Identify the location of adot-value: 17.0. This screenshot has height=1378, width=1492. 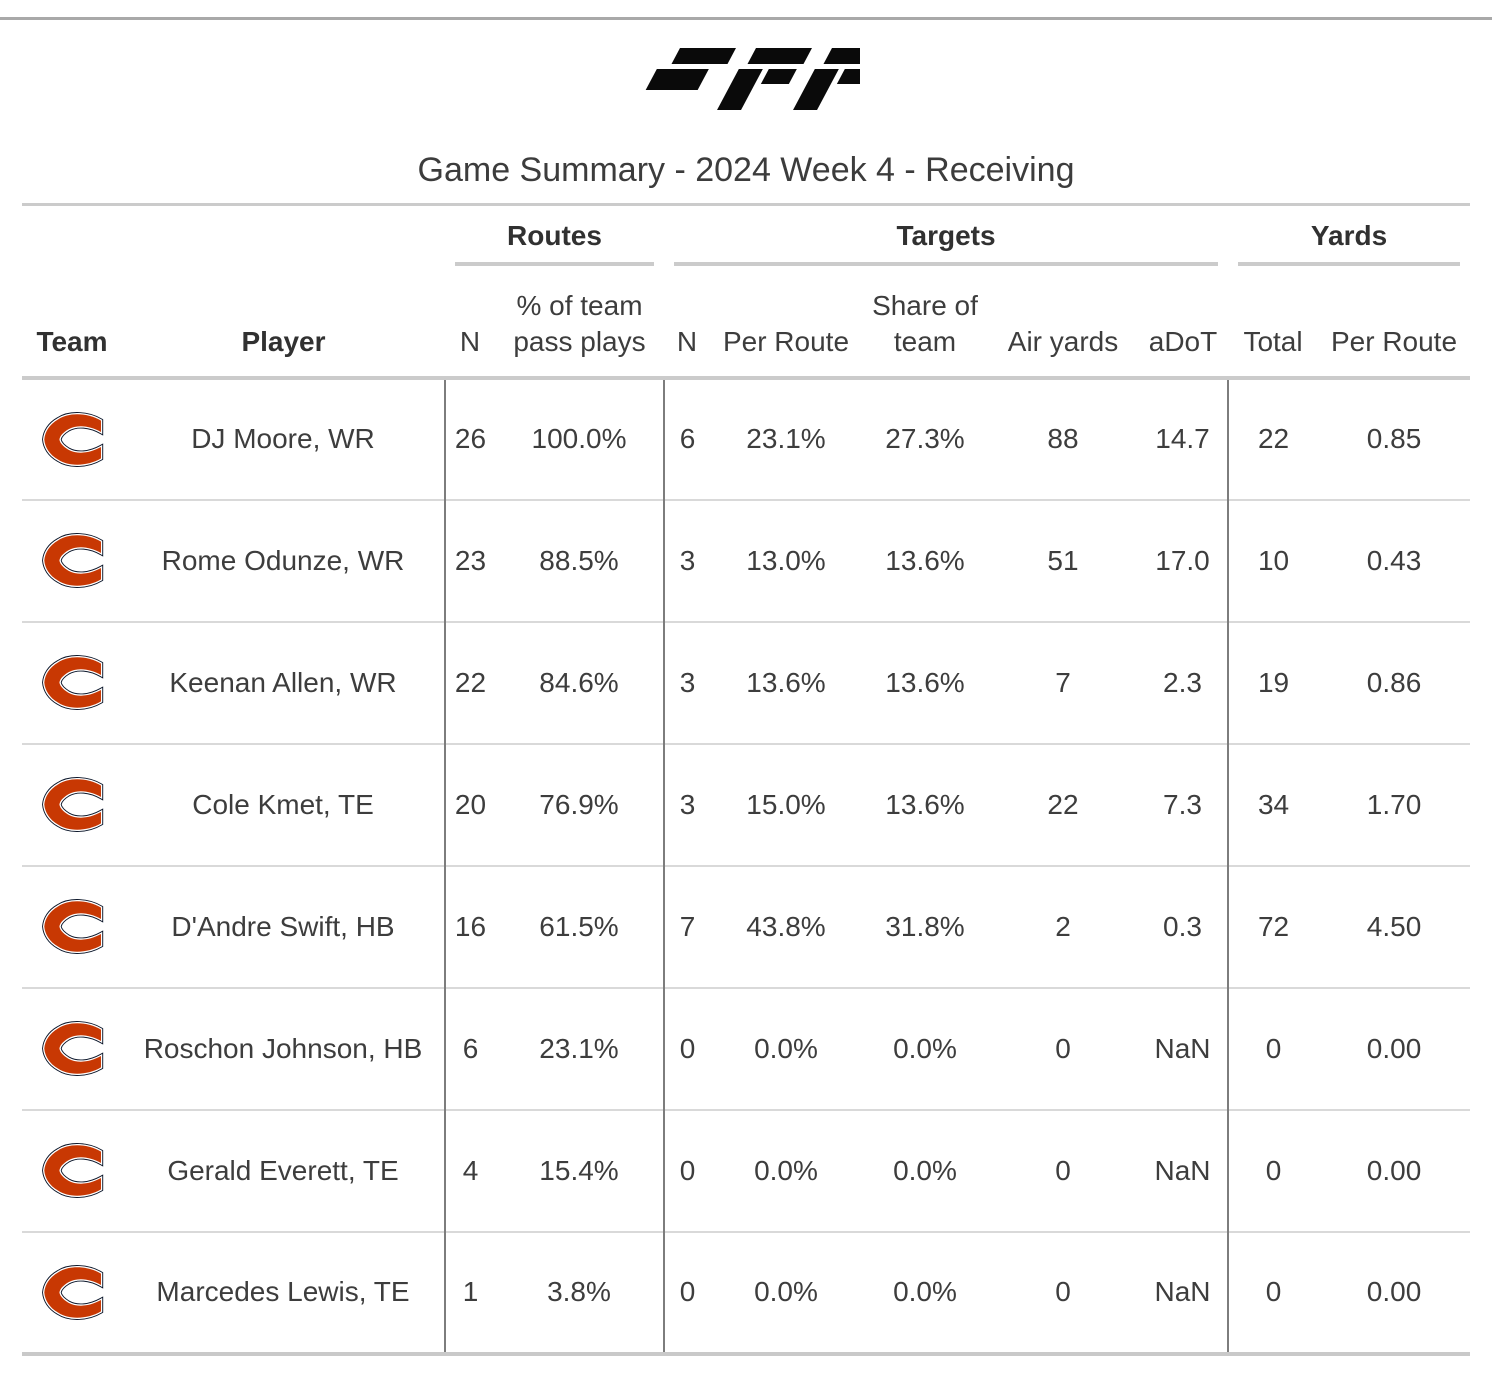
(1183, 560).